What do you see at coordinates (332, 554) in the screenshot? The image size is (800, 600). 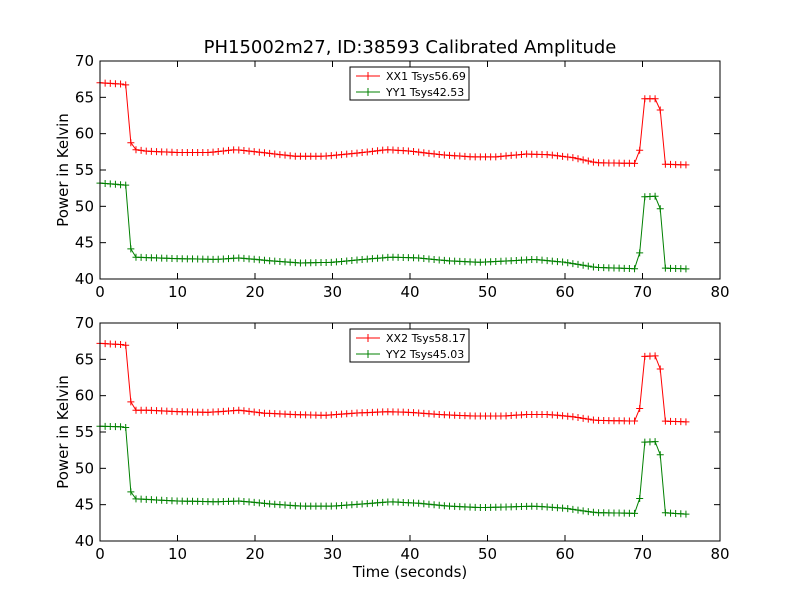 I see `x-tick-label: 30` at bounding box center [332, 554].